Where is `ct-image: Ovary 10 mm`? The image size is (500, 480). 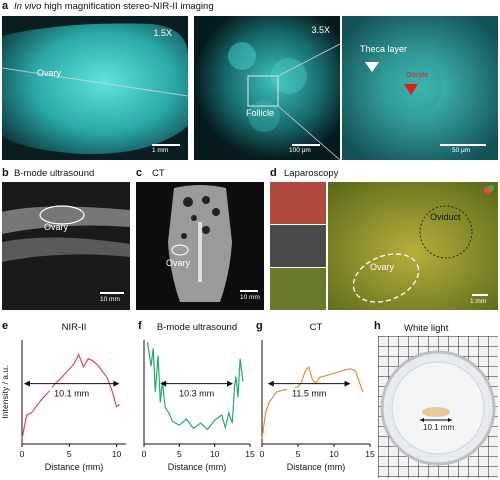 ct-image: Ovary 10 mm is located at coordinates (200, 246).